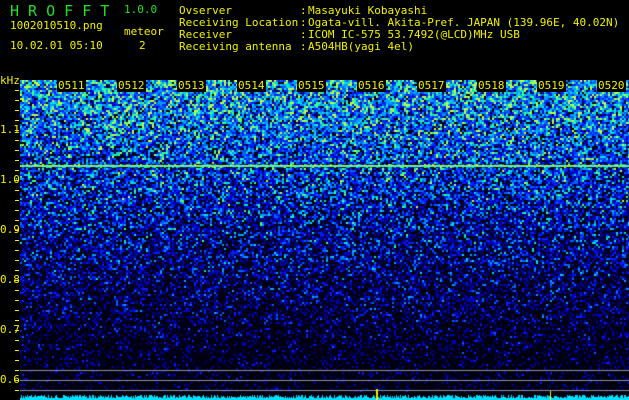 The width and height of the screenshot is (629, 400). I want to click on x-tick-label: 0513, so click(191, 85).